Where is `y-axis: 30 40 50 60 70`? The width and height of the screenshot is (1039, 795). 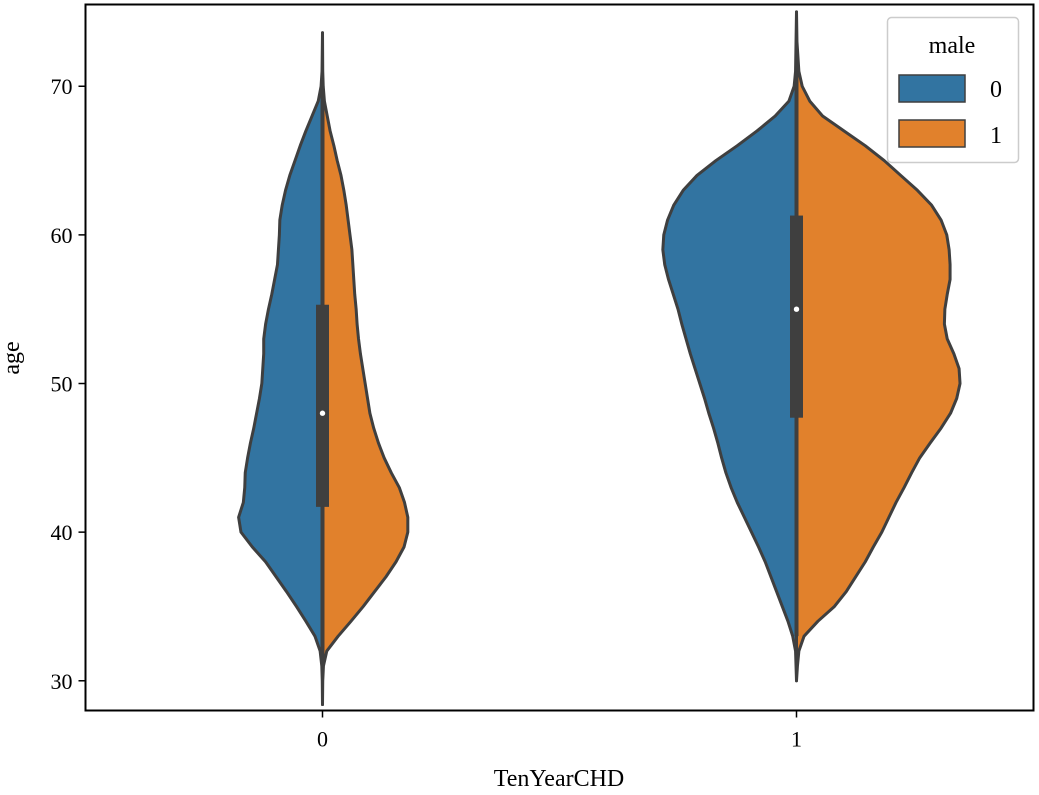 y-axis: 30 40 50 60 70 is located at coordinates (68, 384).